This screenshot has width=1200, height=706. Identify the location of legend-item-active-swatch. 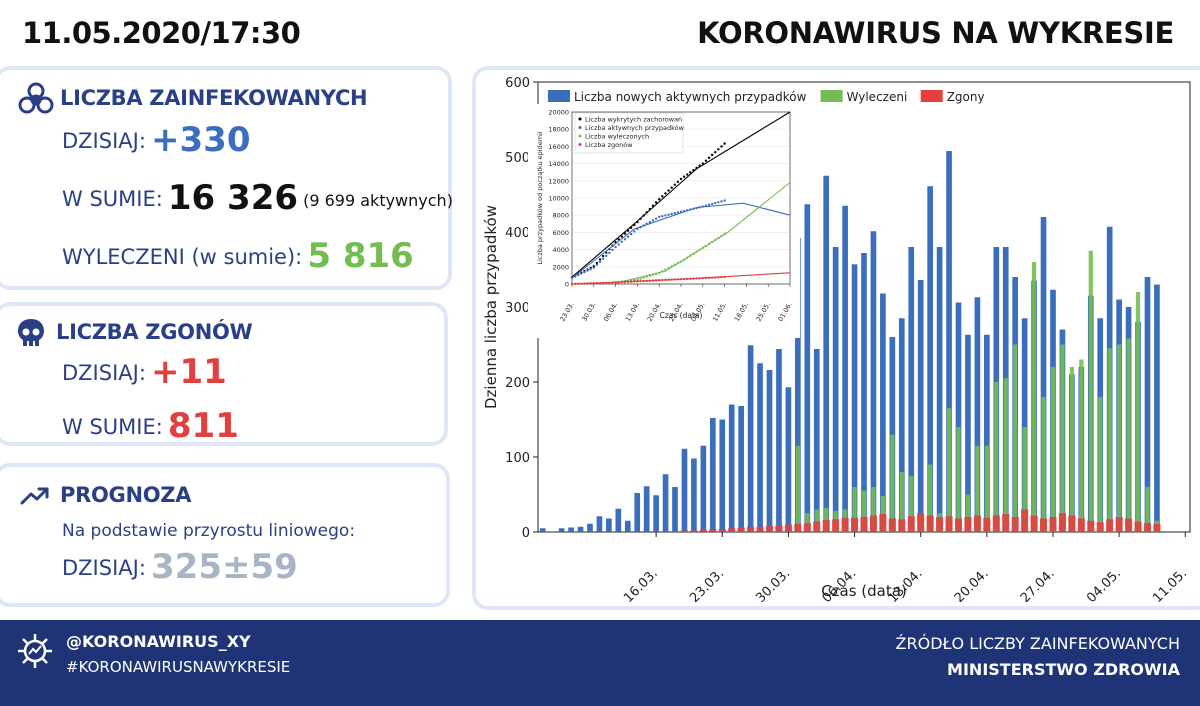
(559, 96).